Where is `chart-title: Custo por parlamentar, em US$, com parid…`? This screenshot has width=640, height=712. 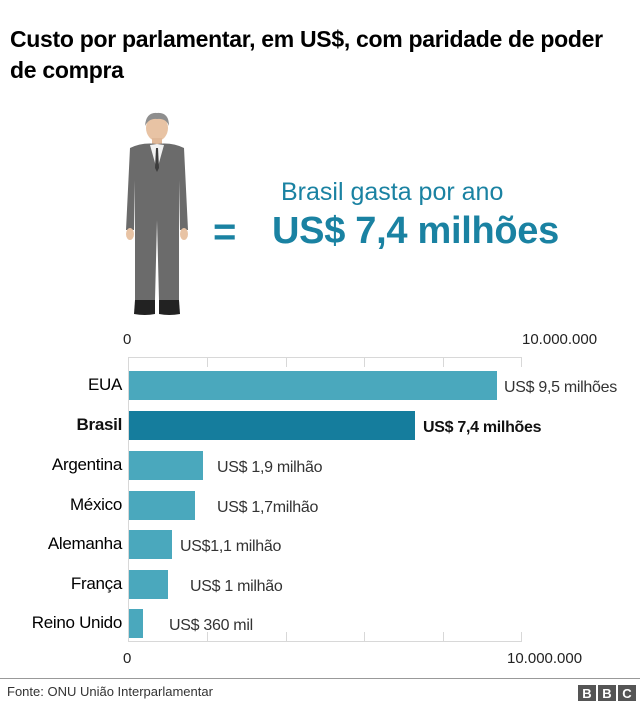 chart-title: Custo por parlamentar, em US$, com parid… is located at coordinates (306, 54).